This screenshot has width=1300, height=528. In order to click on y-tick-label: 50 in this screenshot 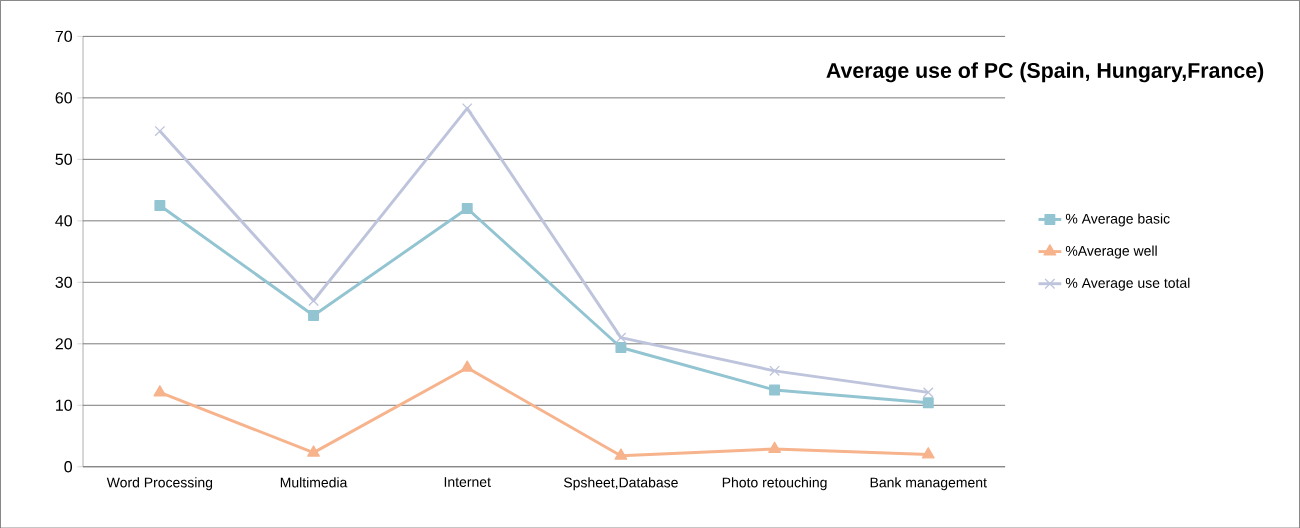, I will do `click(64, 159)`.